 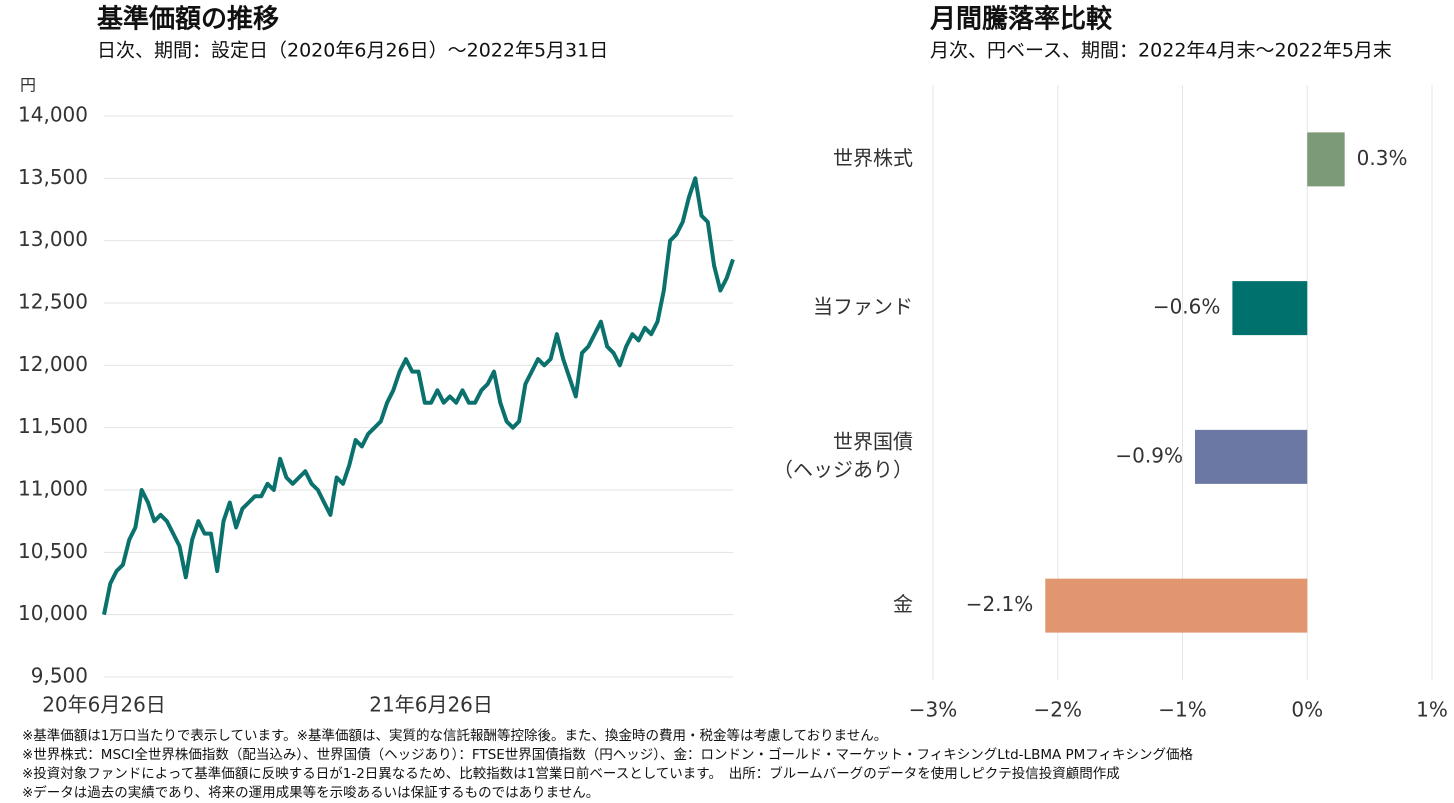 I want to click on y-tick-label: 10,000, so click(x=53, y=613).